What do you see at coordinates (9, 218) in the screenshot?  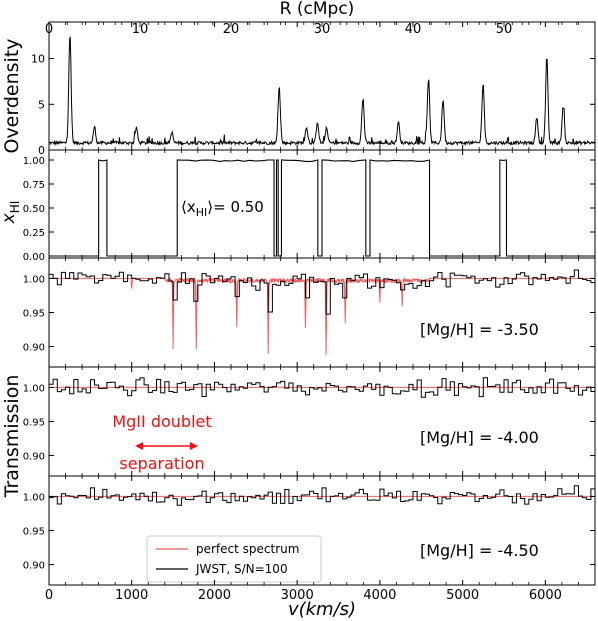 I see `xhi-ylabel-main: x` at bounding box center [9, 218].